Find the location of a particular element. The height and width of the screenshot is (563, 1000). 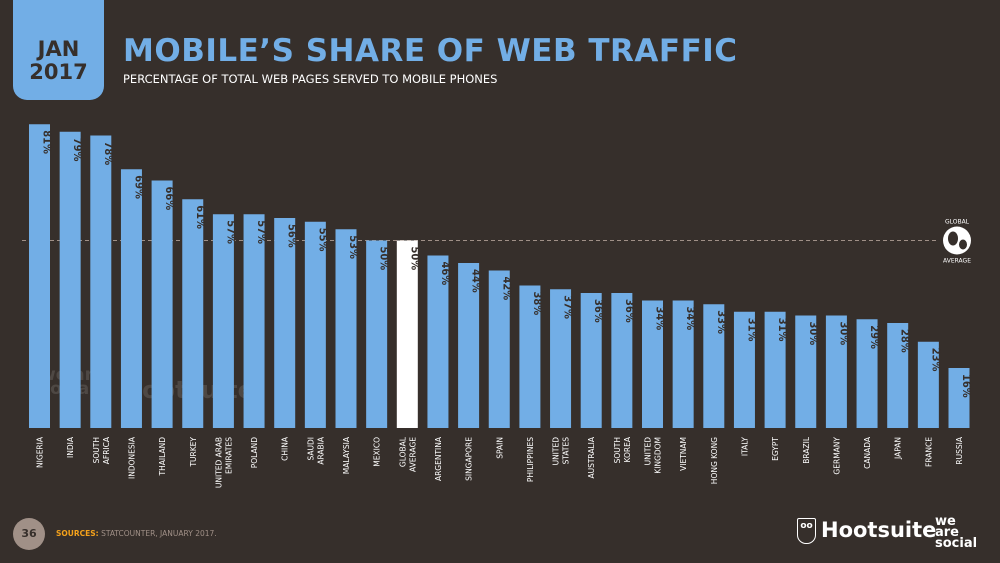

page-title: MOBILE’S SHARE OF WEB TRAFFIC is located at coordinates (430, 51).